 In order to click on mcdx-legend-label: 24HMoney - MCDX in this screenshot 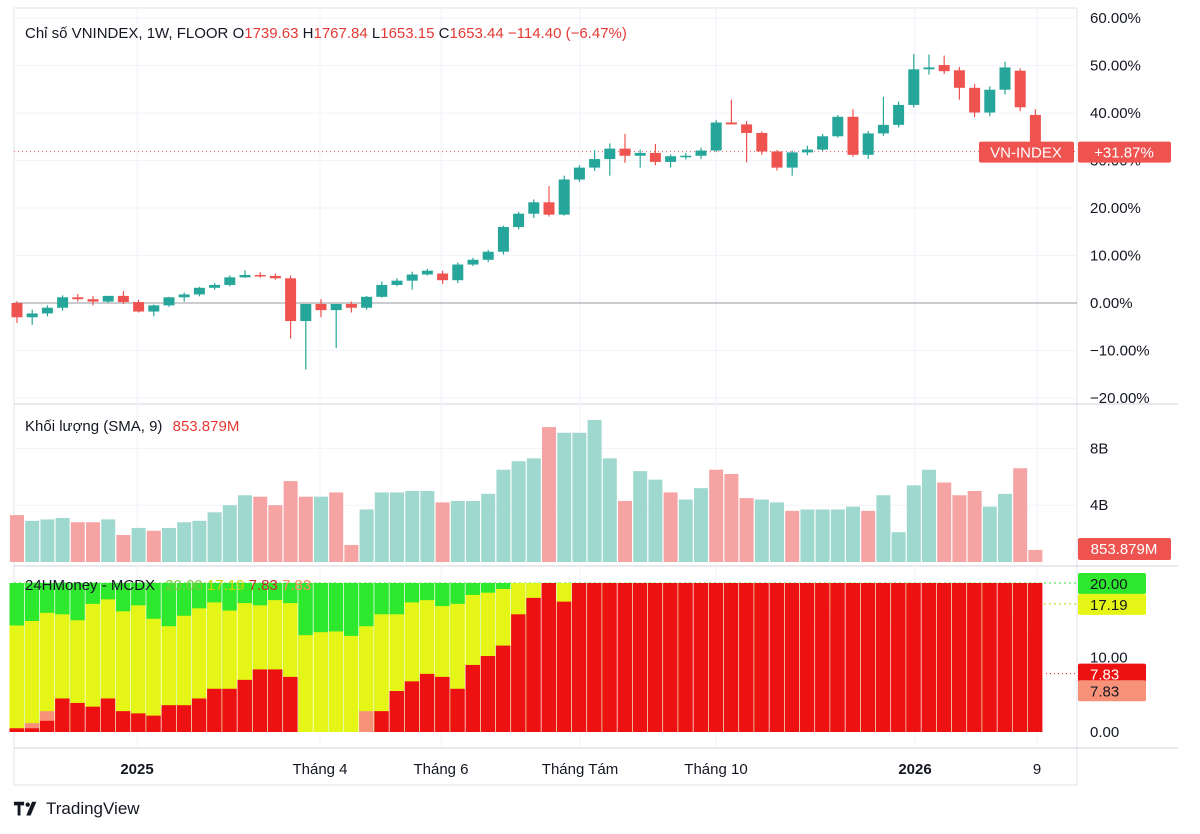, I will do `click(90, 585)`.